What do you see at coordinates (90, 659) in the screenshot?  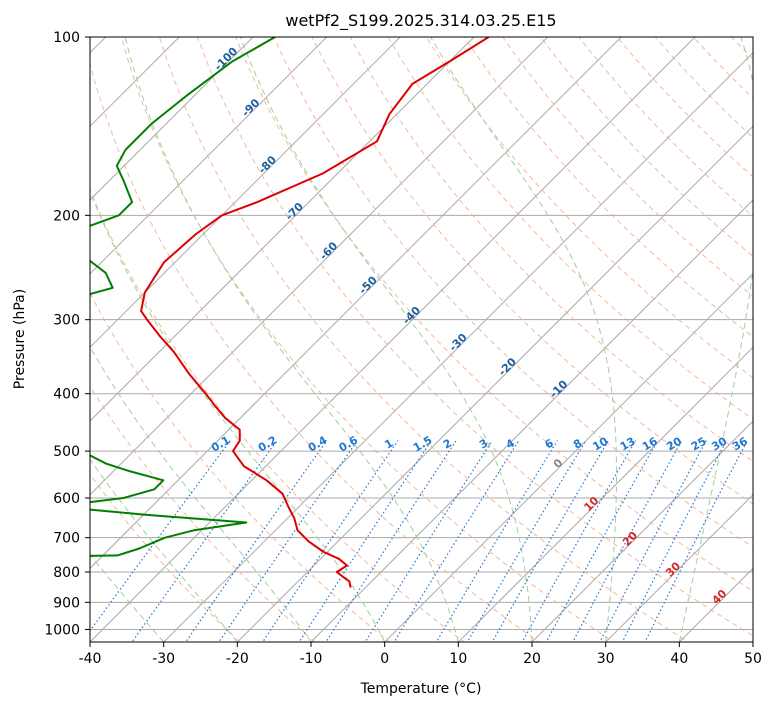 I see `x-tick-label: -40` at bounding box center [90, 659].